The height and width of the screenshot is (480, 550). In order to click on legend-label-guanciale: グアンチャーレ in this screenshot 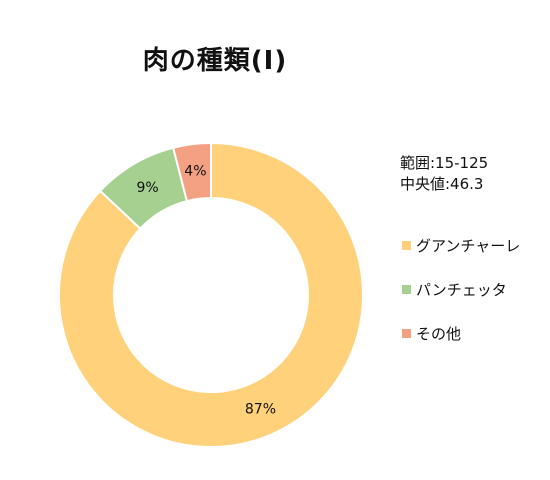, I will do `click(468, 245)`.